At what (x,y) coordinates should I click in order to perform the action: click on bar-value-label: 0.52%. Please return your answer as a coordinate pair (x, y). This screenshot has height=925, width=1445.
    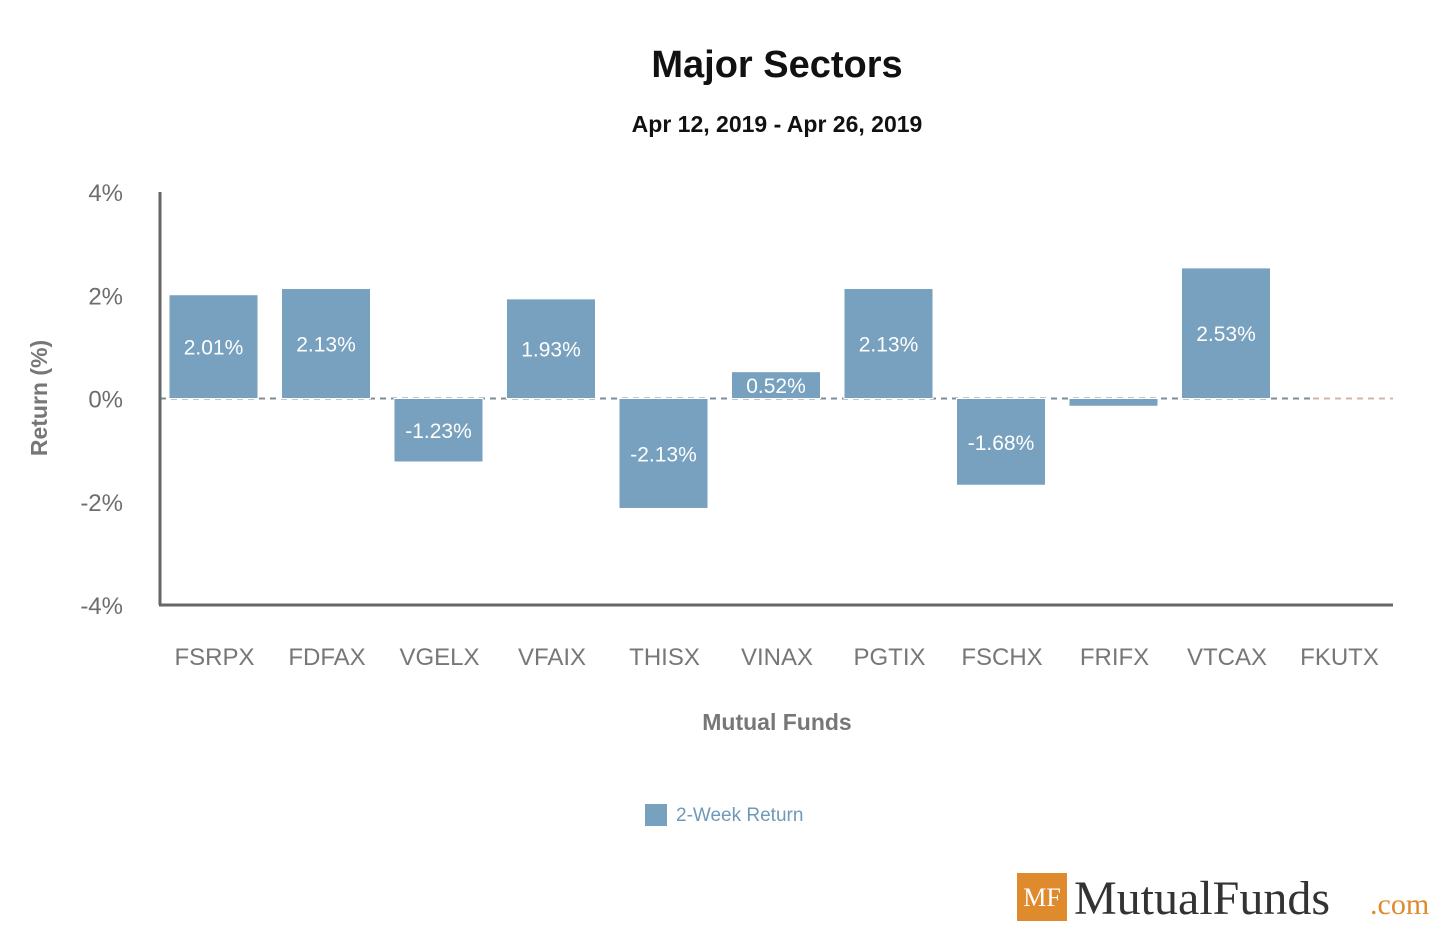
    Looking at the image, I should click on (776, 386).